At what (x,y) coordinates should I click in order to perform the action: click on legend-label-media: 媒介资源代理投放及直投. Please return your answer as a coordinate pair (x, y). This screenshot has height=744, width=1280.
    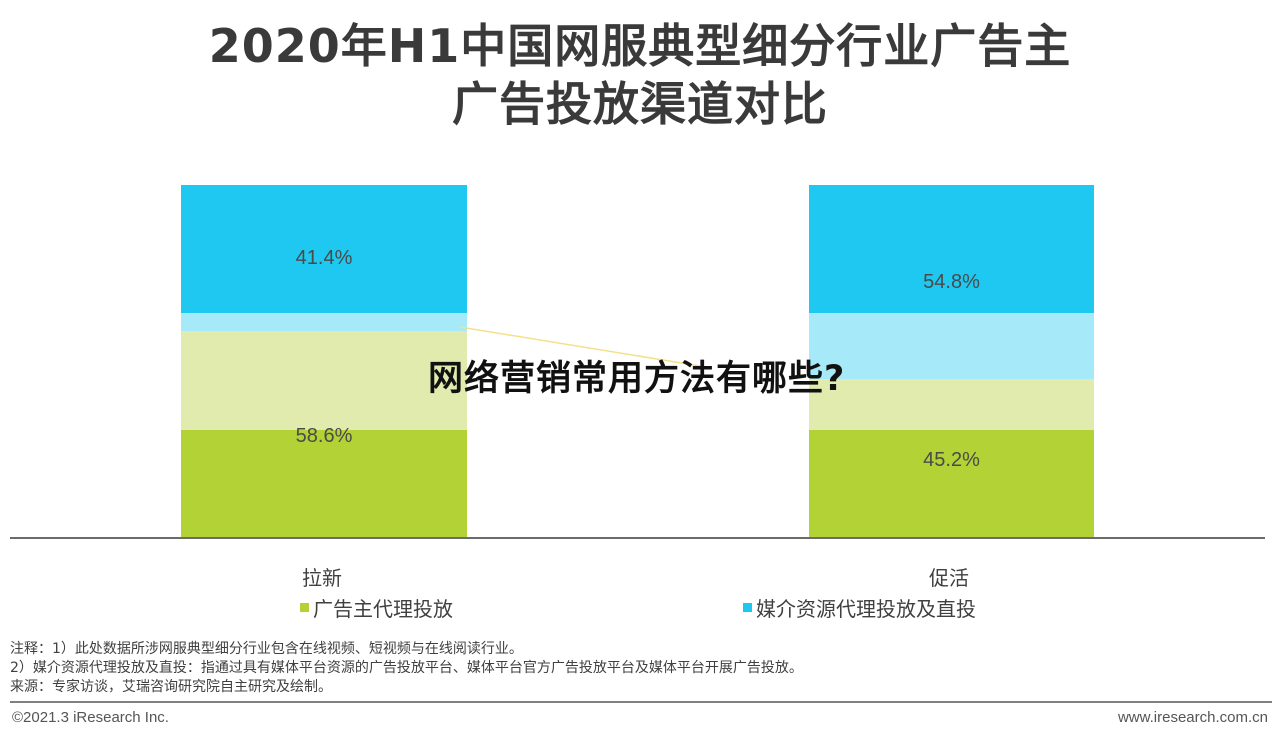
    Looking at the image, I should click on (866, 609).